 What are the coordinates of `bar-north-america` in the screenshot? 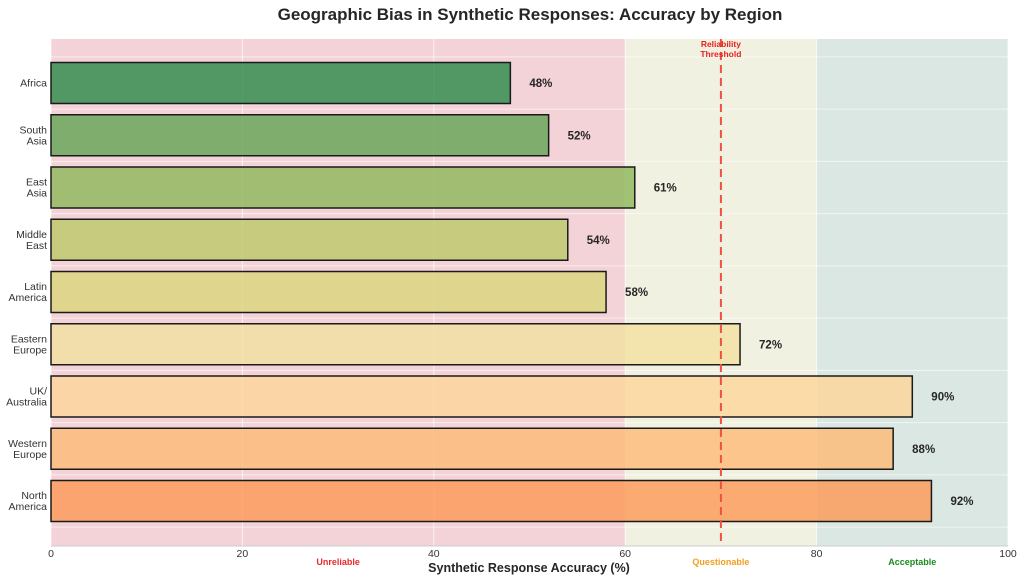 It's located at (491, 501).